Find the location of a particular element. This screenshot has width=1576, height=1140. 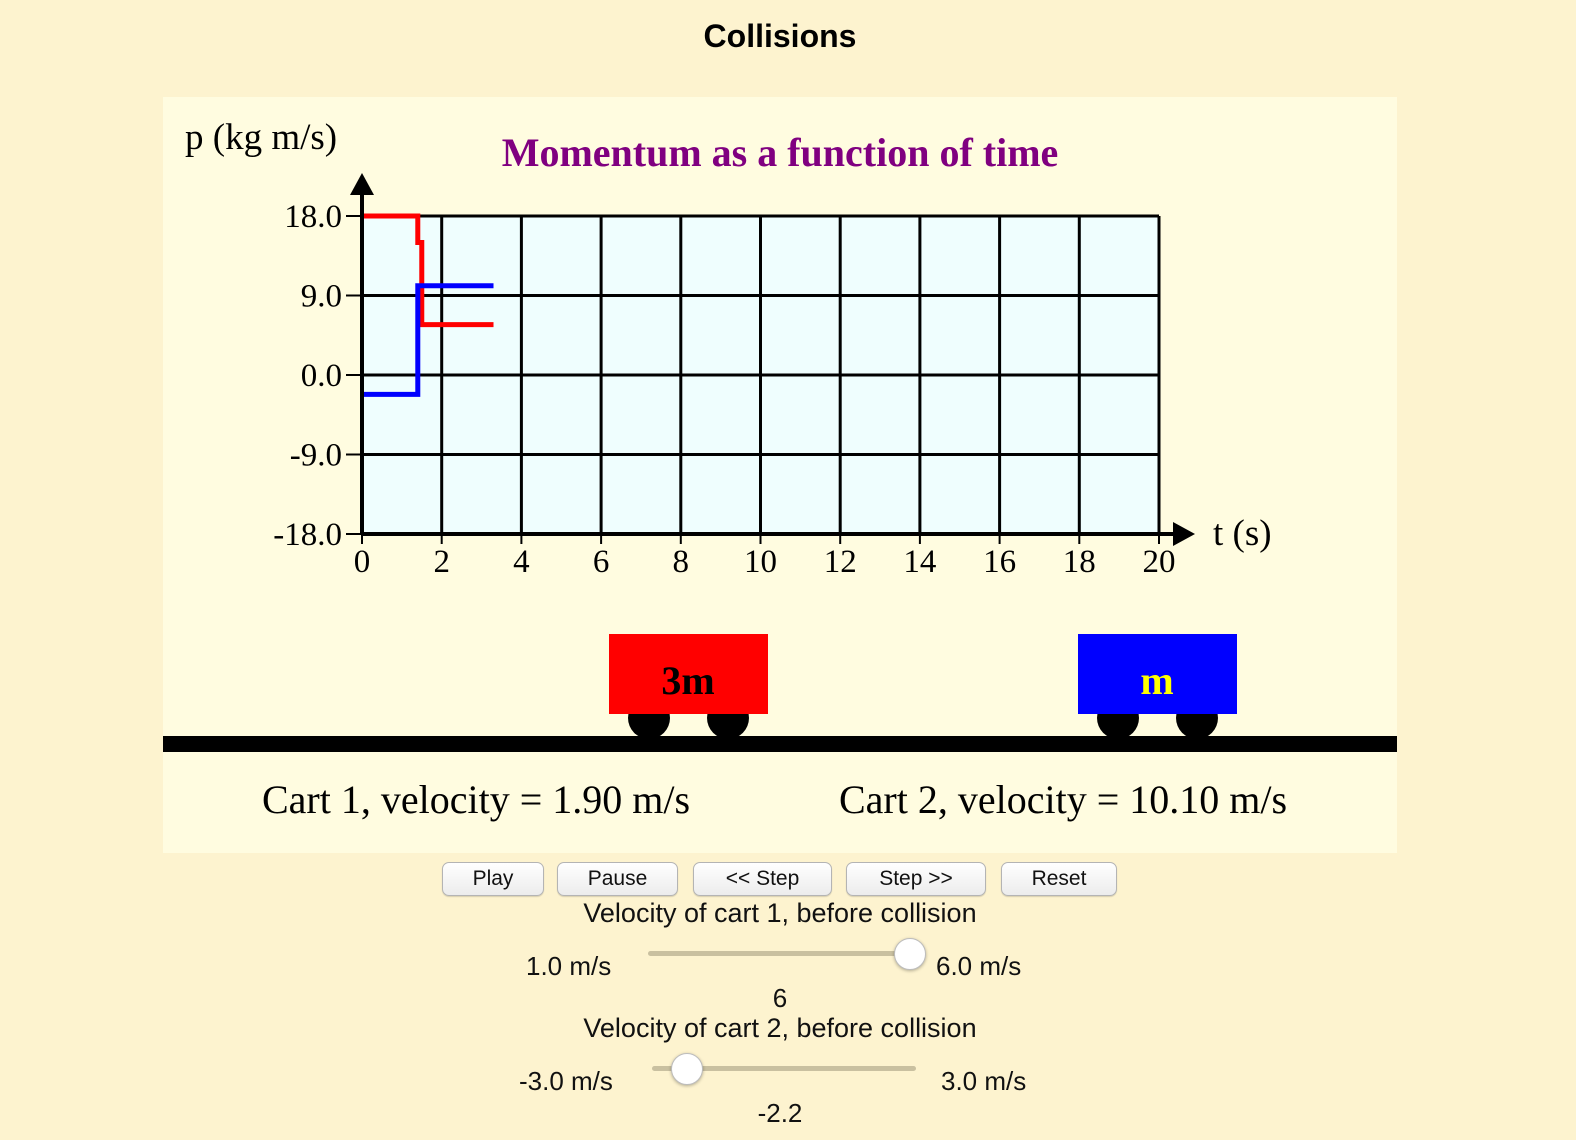

y-tick-label: 18.0 is located at coordinates (313, 217).